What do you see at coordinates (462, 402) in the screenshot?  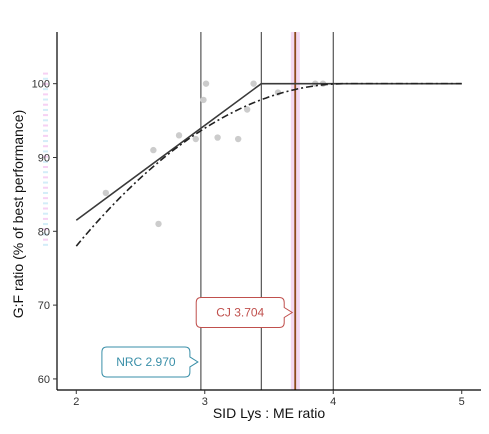 I see `x-tick-label: 5` at bounding box center [462, 402].